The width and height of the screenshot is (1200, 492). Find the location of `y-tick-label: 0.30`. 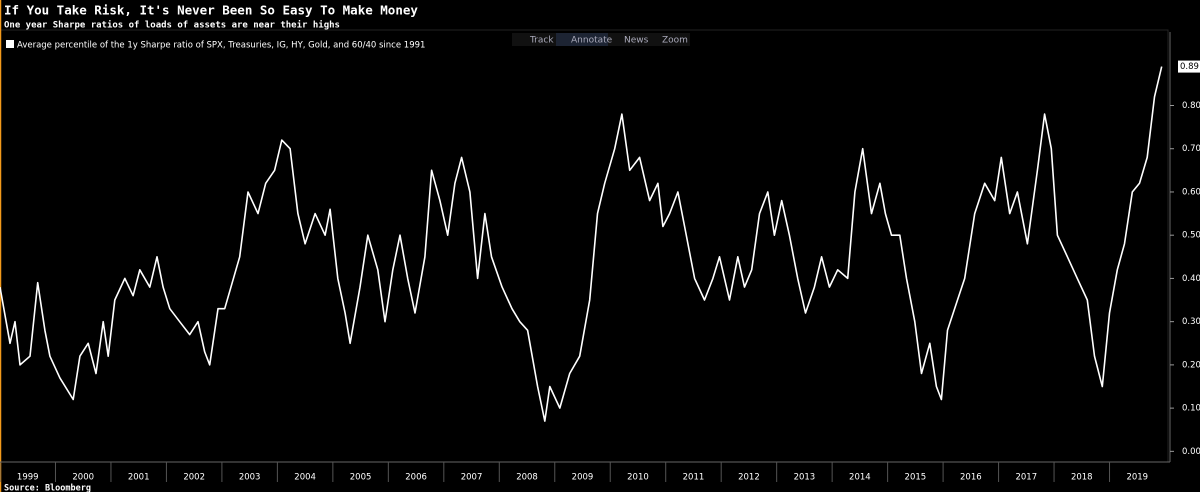

y-tick-label: 0.30 is located at coordinates (1191, 322).